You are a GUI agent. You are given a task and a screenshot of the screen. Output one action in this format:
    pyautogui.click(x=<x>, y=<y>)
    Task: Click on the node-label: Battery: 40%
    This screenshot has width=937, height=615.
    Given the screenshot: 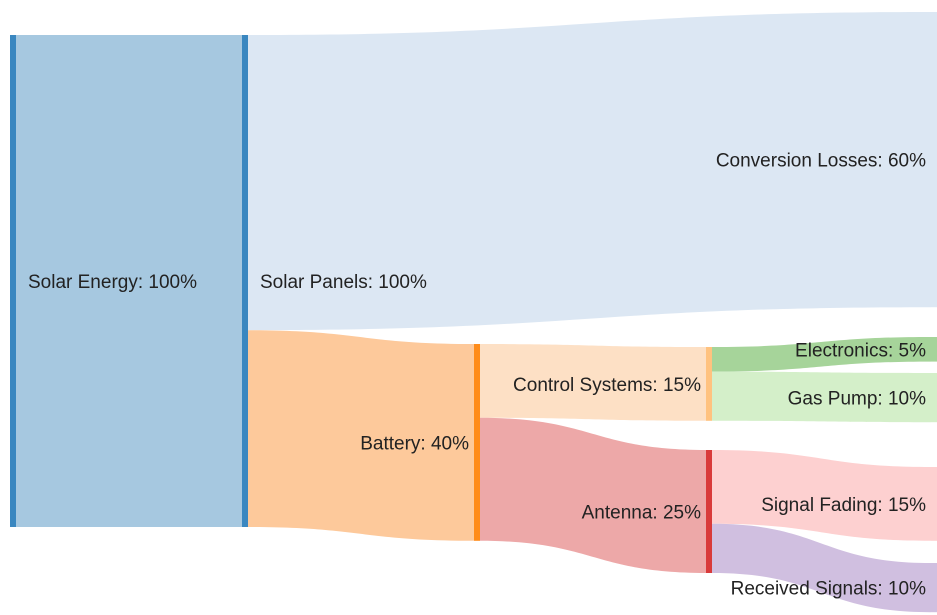 What is the action you would take?
    pyautogui.click(x=414, y=443)
    